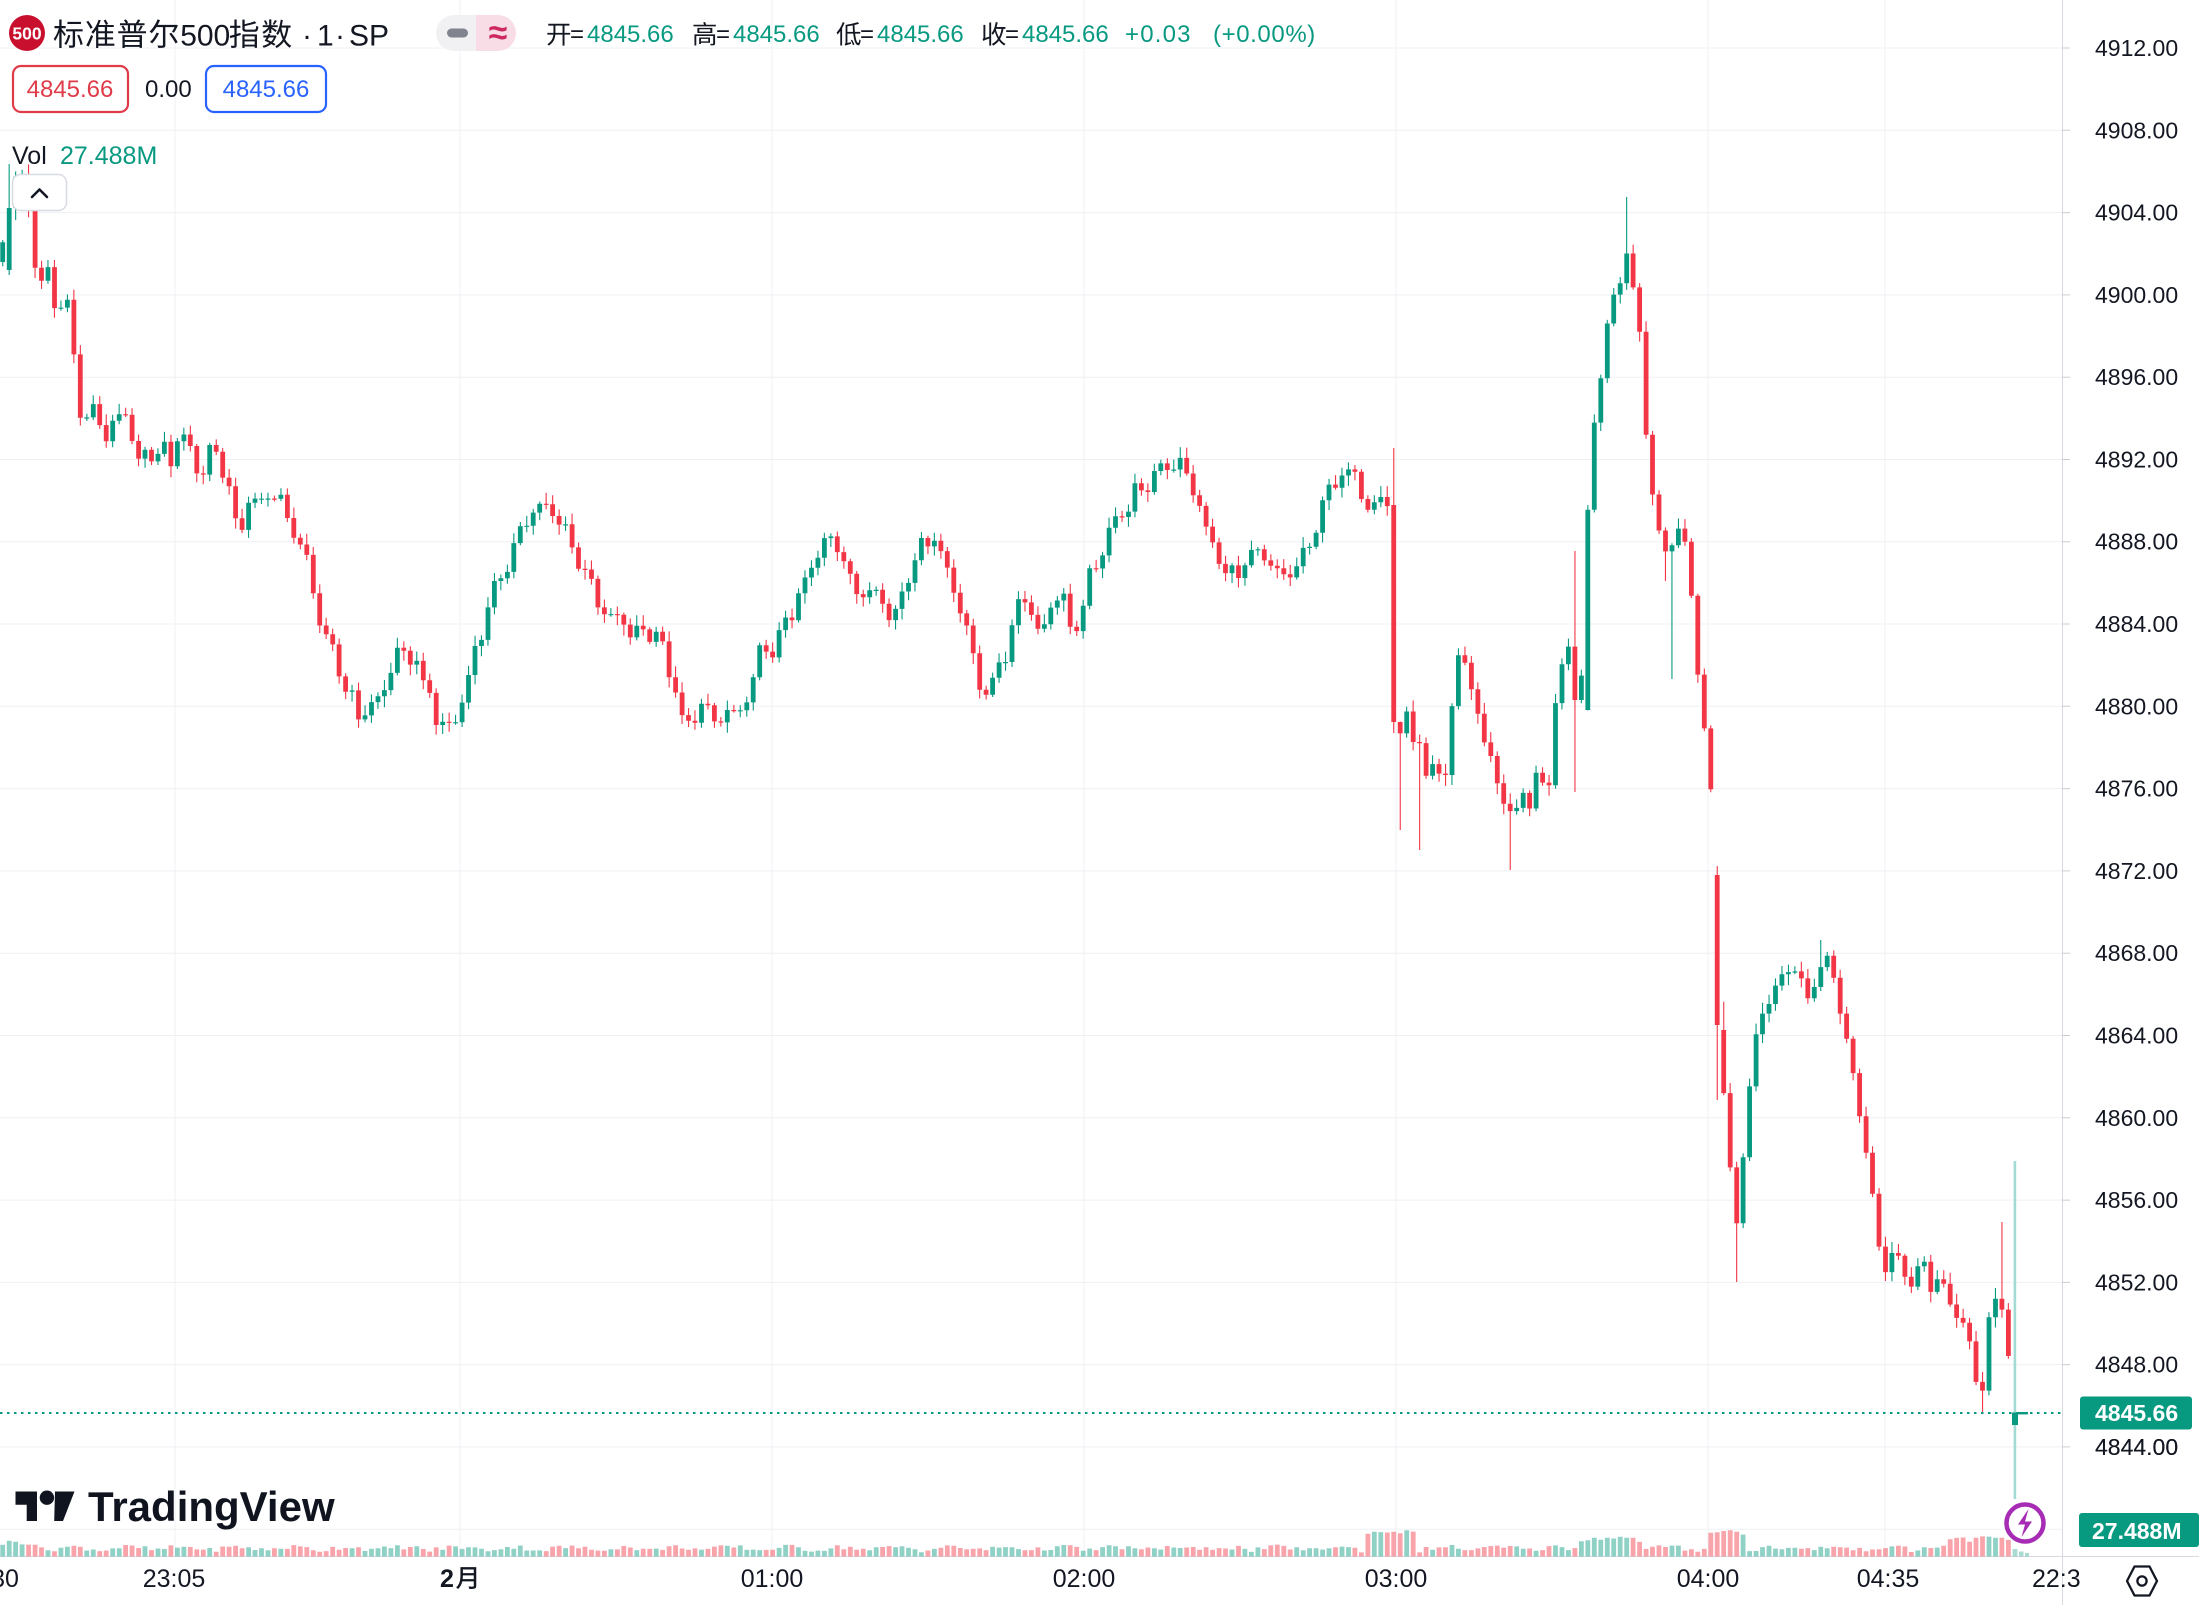 The width and height of the screenshot is (2199, 1605). I want to click on svg-text: 4876.00, so click(2136, 789).